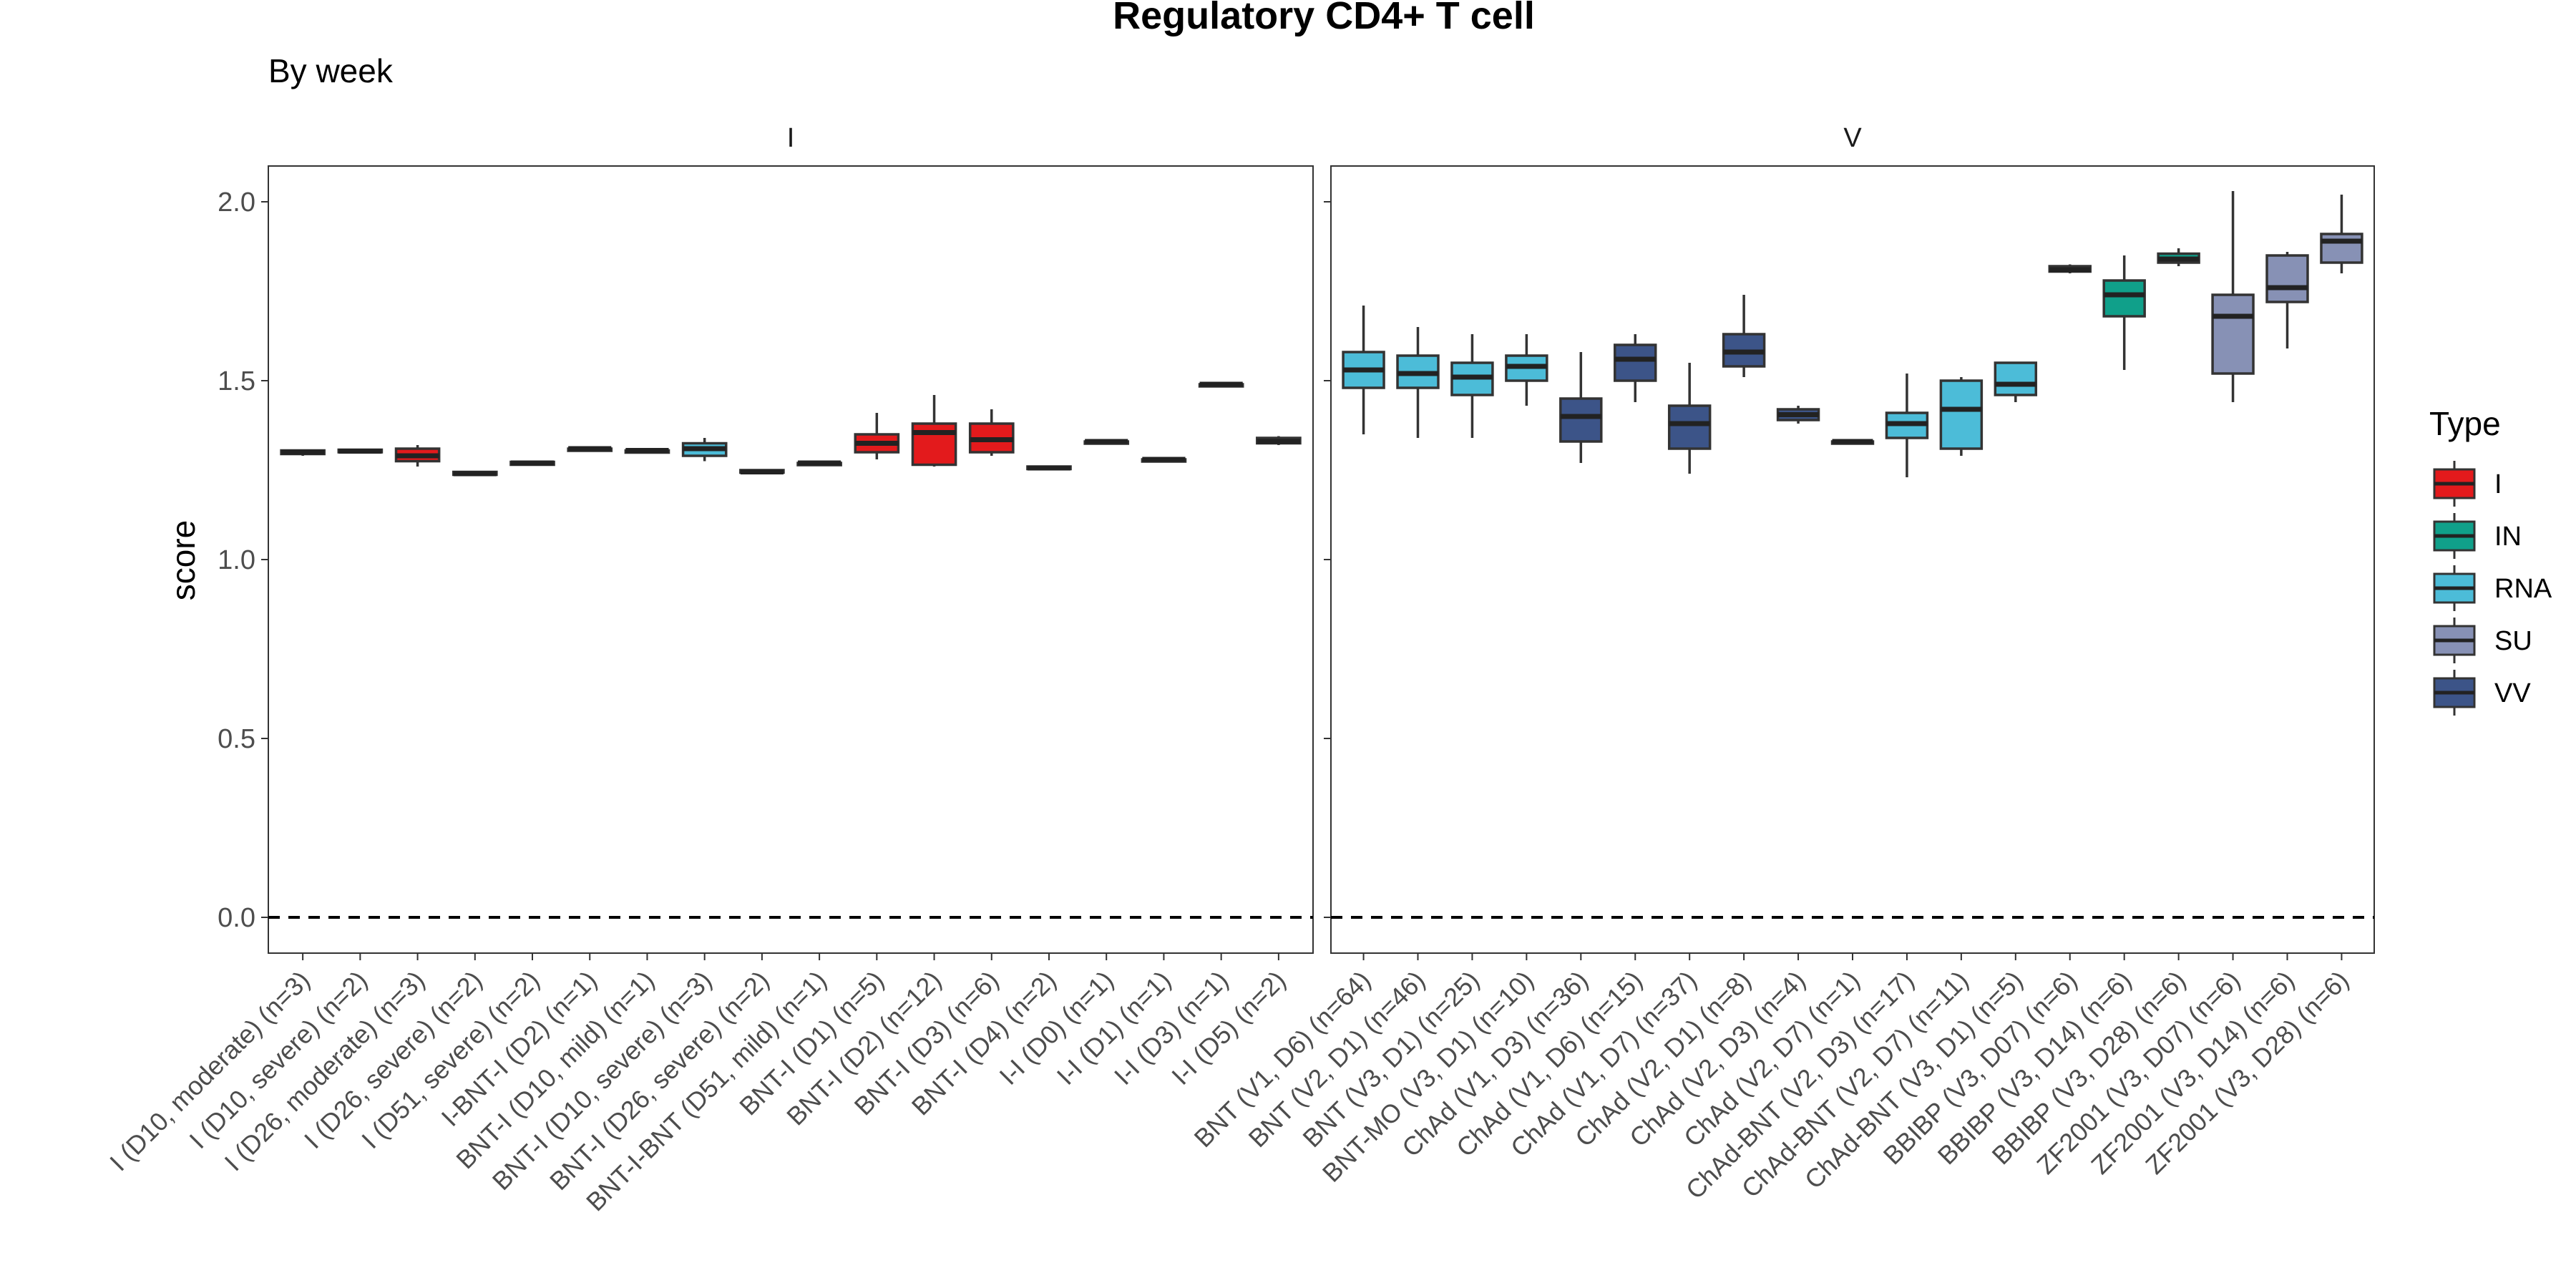  Describe the element at coordinates (2492, 588) in the screenshot. I see `legend-item-RNA: RNA` at that location.